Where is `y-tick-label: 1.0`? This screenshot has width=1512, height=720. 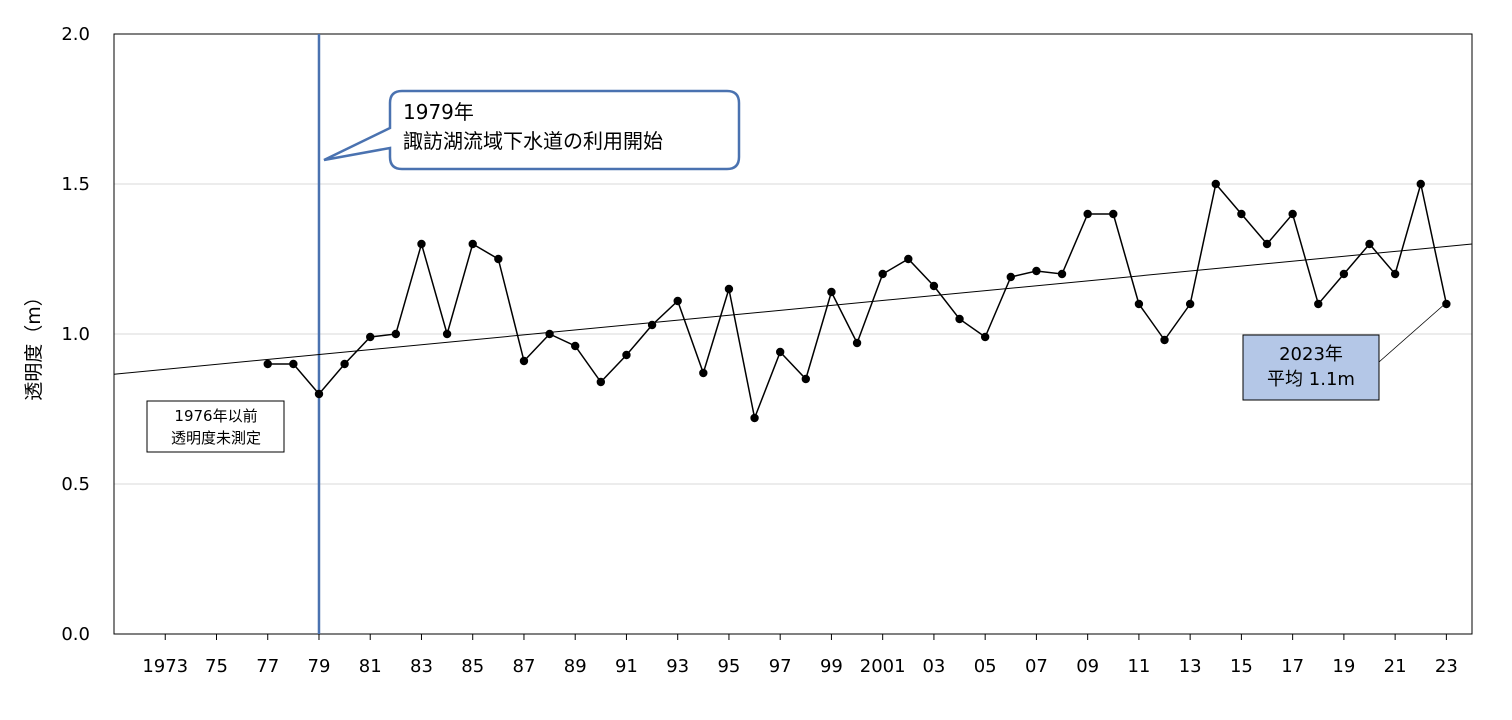 y-tick-label: 1.0 is located at coordinates (75, 334).